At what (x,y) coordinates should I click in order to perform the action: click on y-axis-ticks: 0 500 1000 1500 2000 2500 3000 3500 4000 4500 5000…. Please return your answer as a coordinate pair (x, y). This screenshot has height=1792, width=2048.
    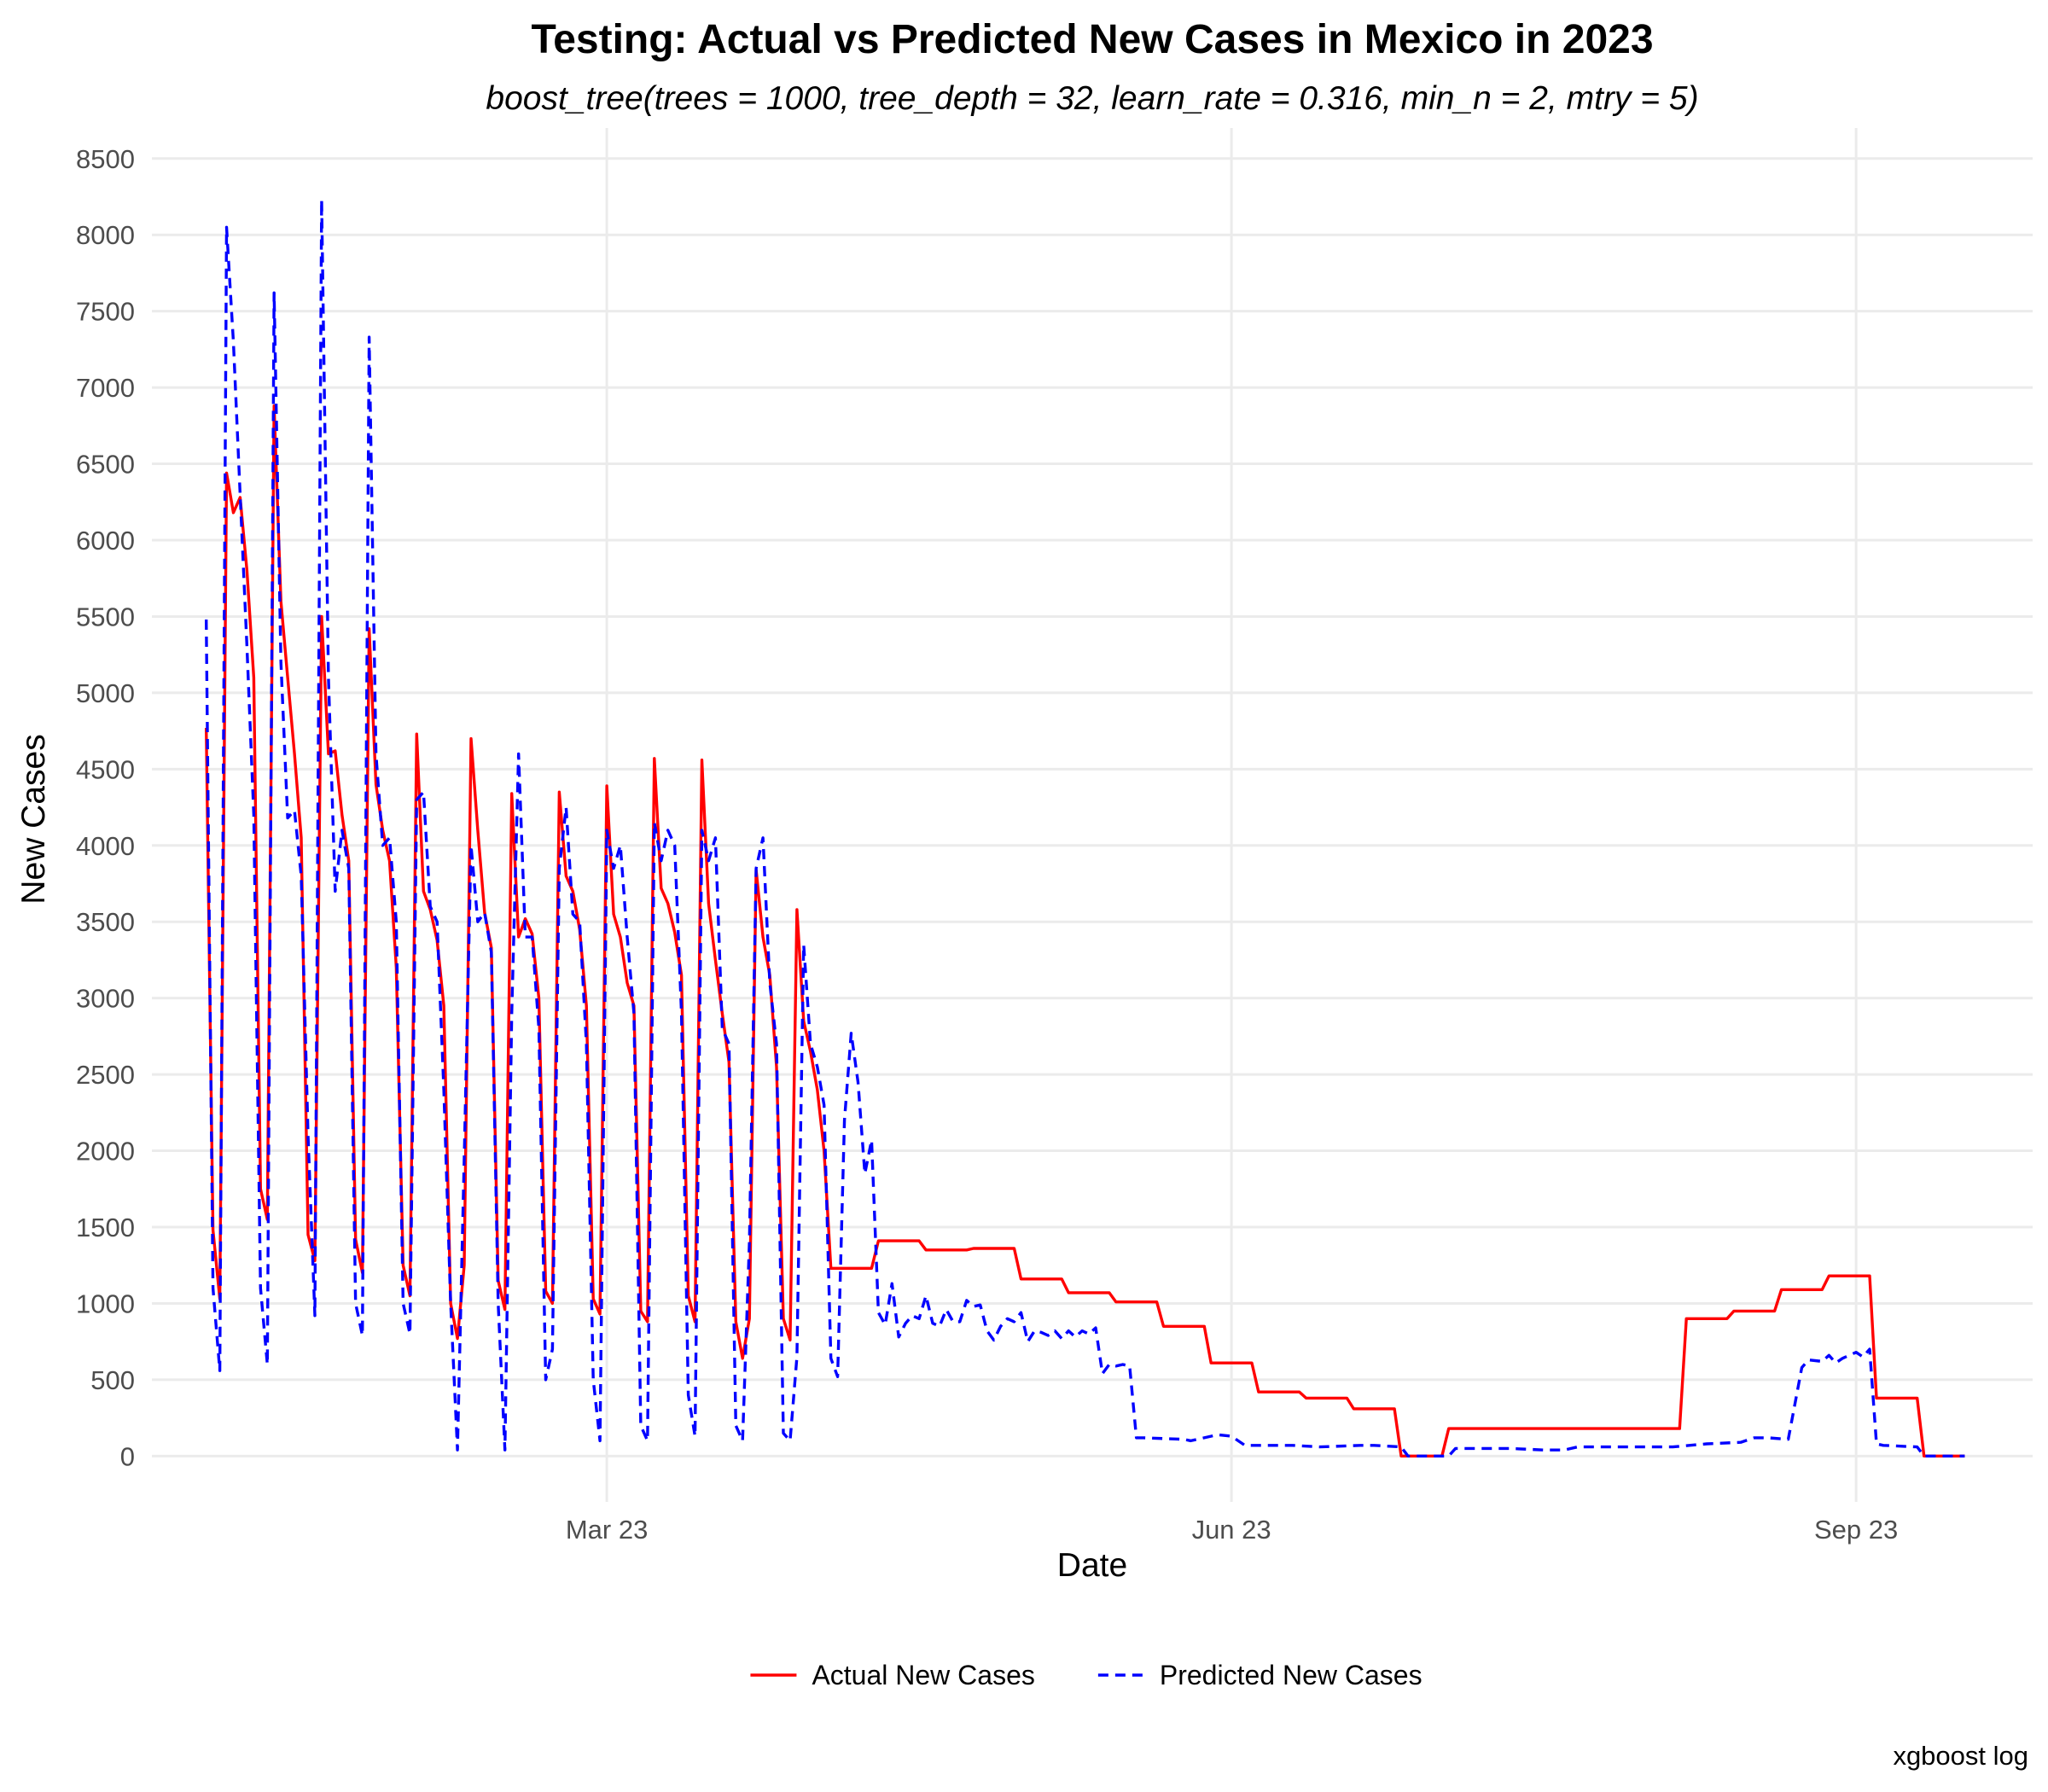
    Looking at the image, I should click on (105, 808).